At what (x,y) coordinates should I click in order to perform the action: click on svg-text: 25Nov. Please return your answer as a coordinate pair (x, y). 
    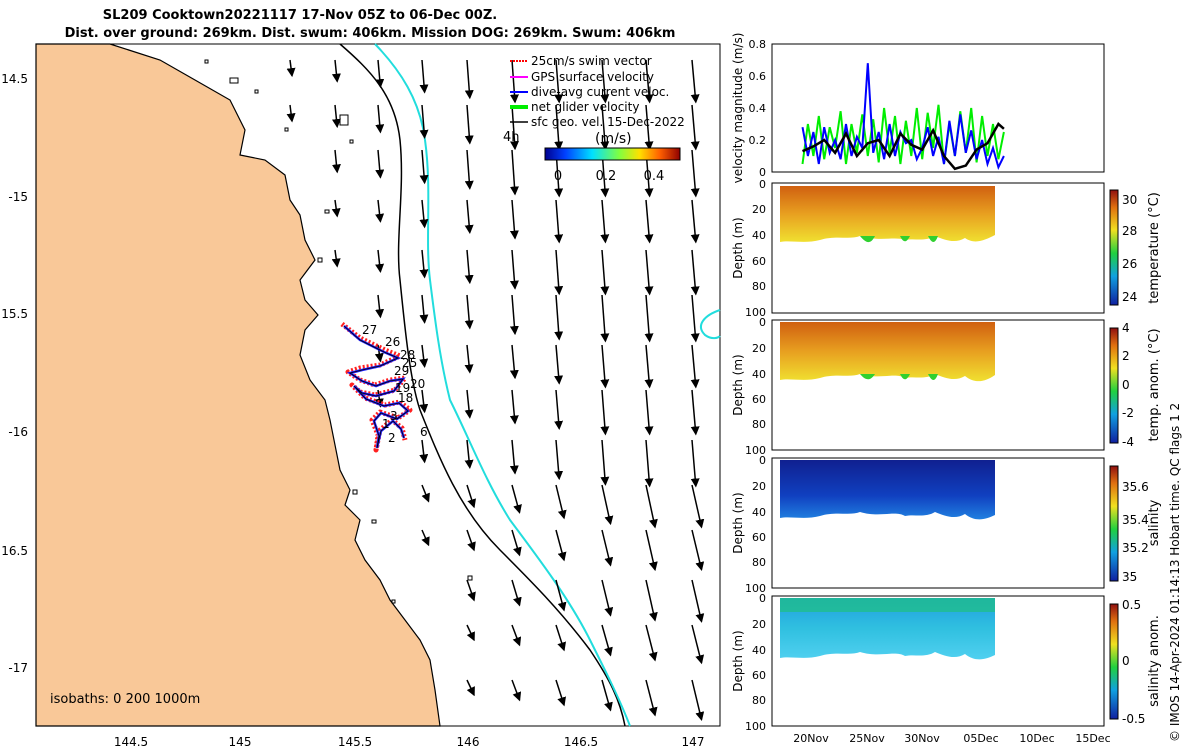
    Looking at the image, I should click on (867, 738).